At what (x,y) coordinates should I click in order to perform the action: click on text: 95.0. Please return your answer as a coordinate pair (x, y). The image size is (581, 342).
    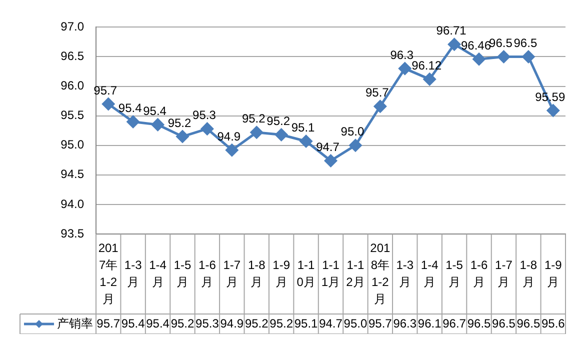
    Looking at the image, I should click on (356, 323).